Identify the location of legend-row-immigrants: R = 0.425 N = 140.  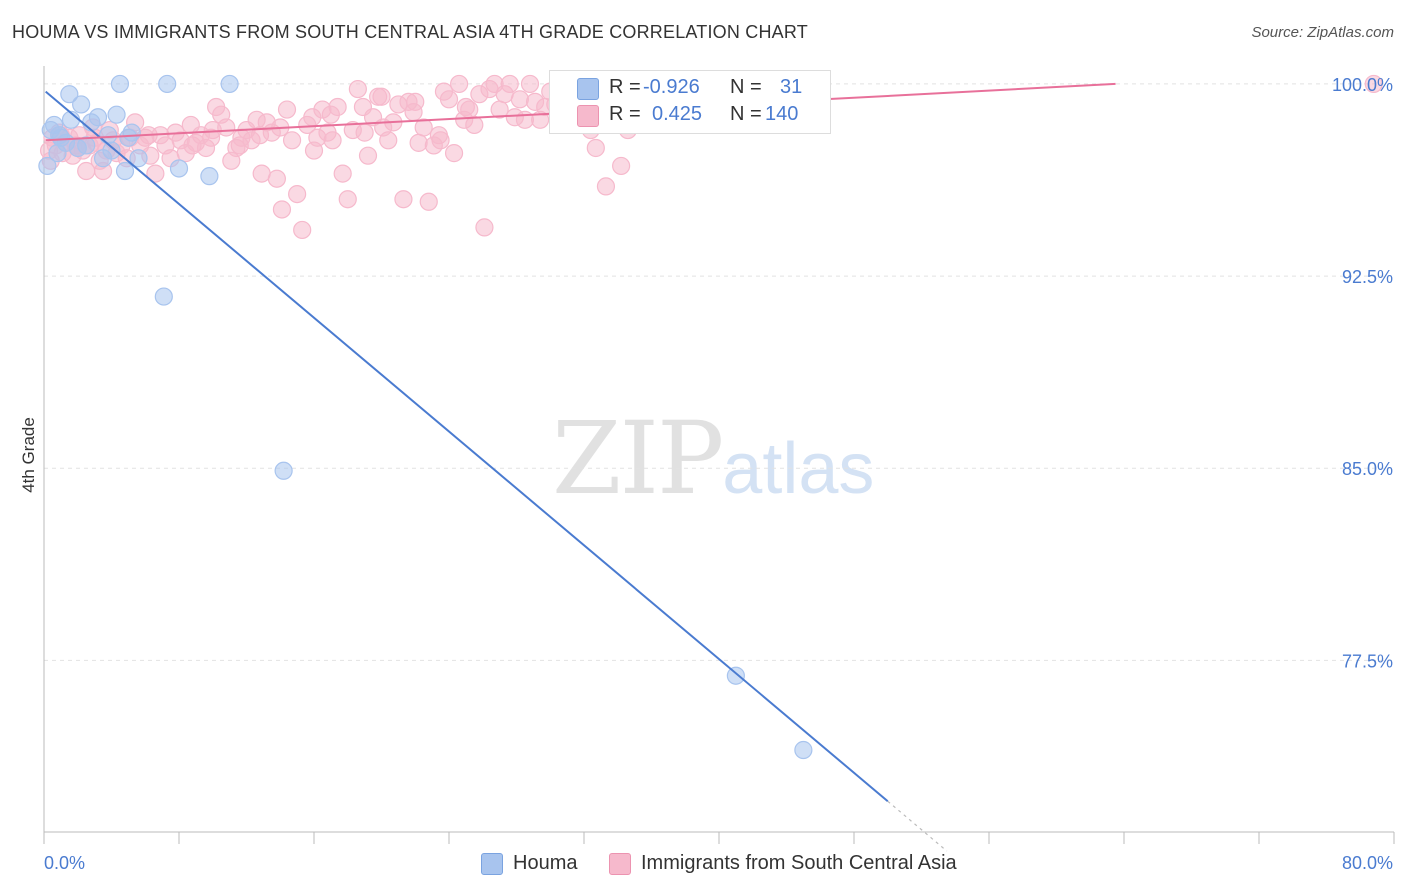
(690, 115).